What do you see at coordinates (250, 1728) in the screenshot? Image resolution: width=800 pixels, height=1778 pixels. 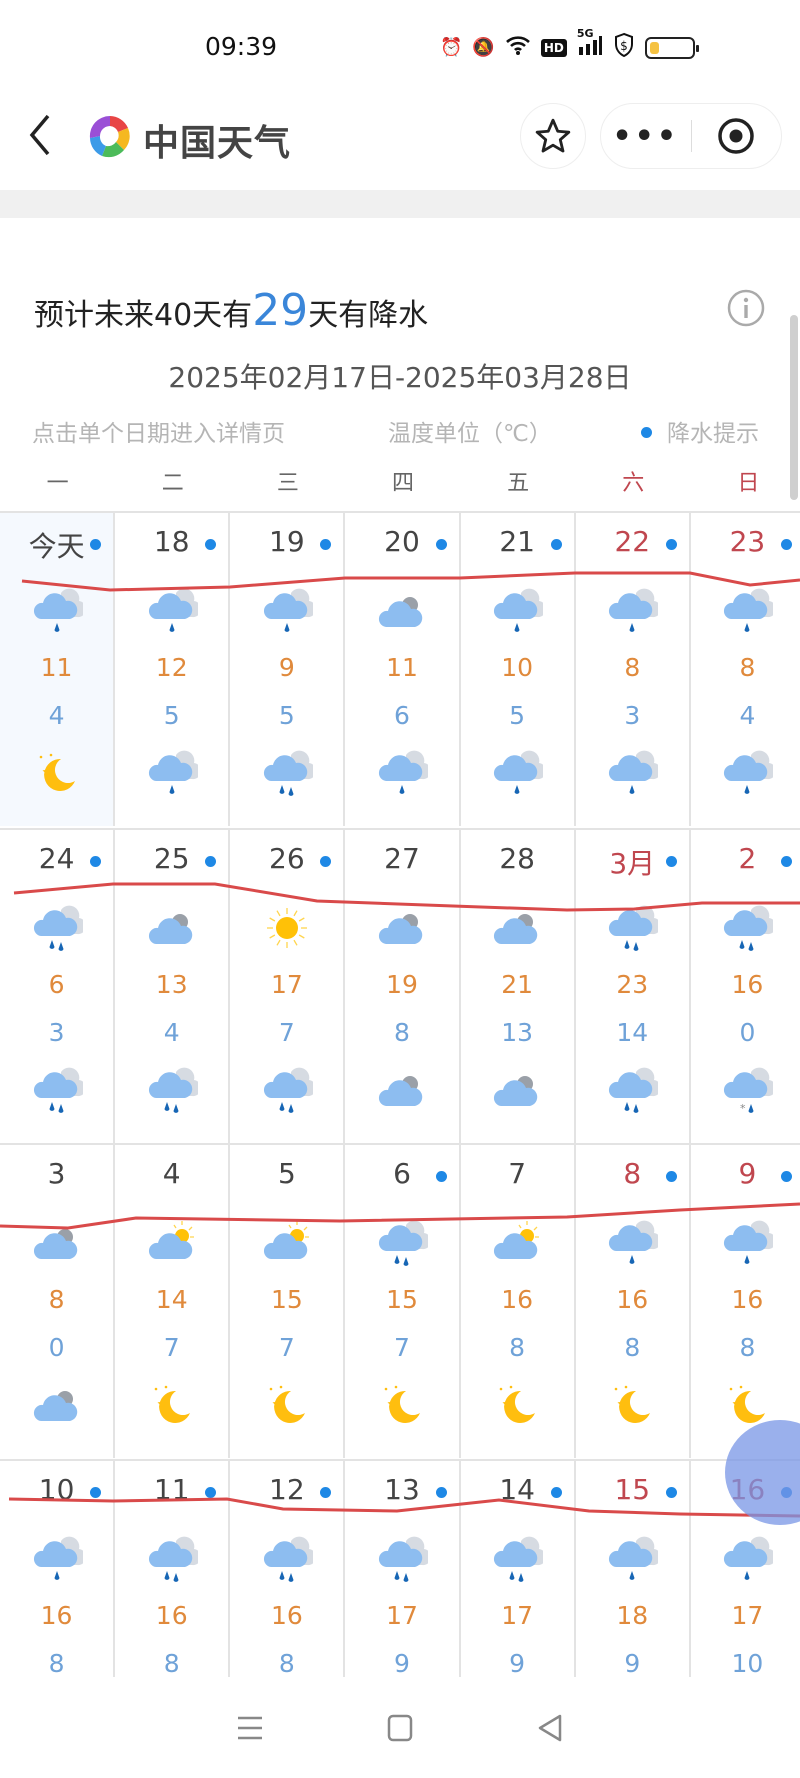 I see `menu-icon` at bounding box center [250, 1728].